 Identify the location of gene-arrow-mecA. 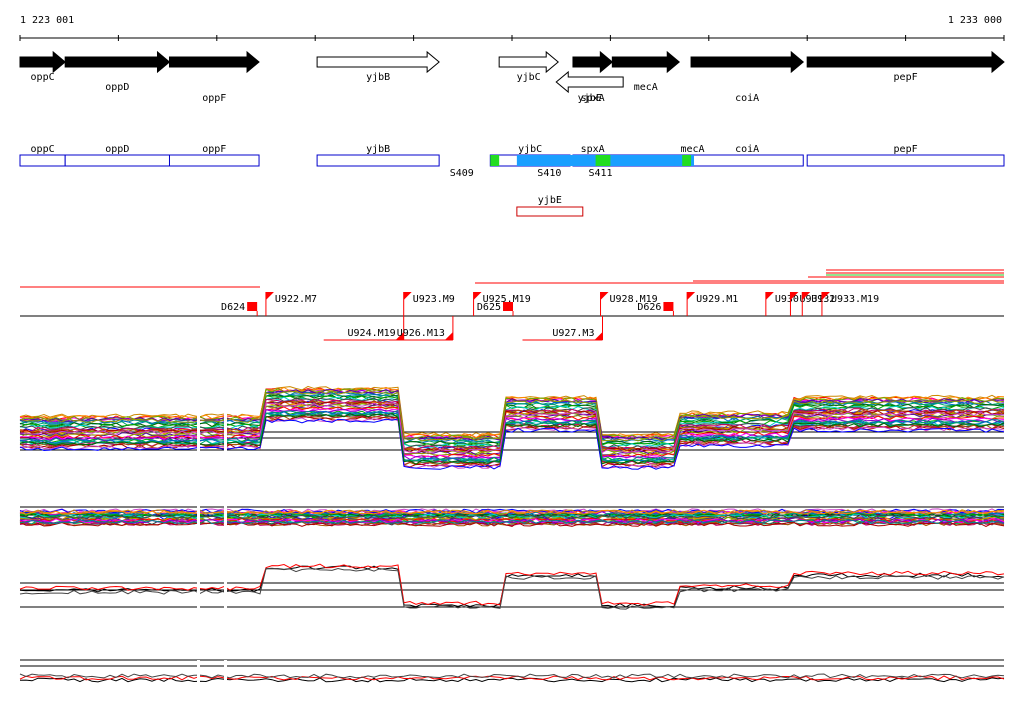
(646, 62).